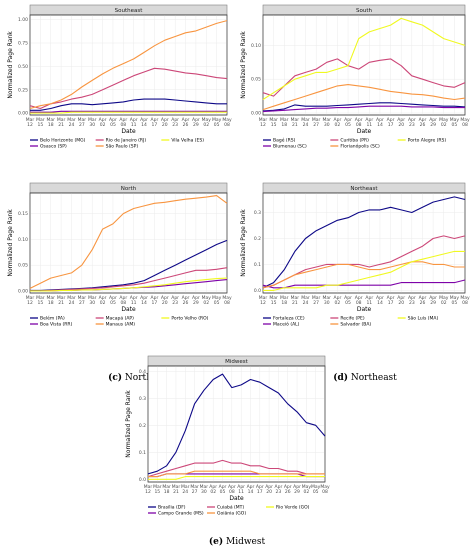  What do you see at coordinates (63, 141) in the screenshot?
I see `legend-entry: Belo Horizonte (MG)` at bounding box center [63, 141].